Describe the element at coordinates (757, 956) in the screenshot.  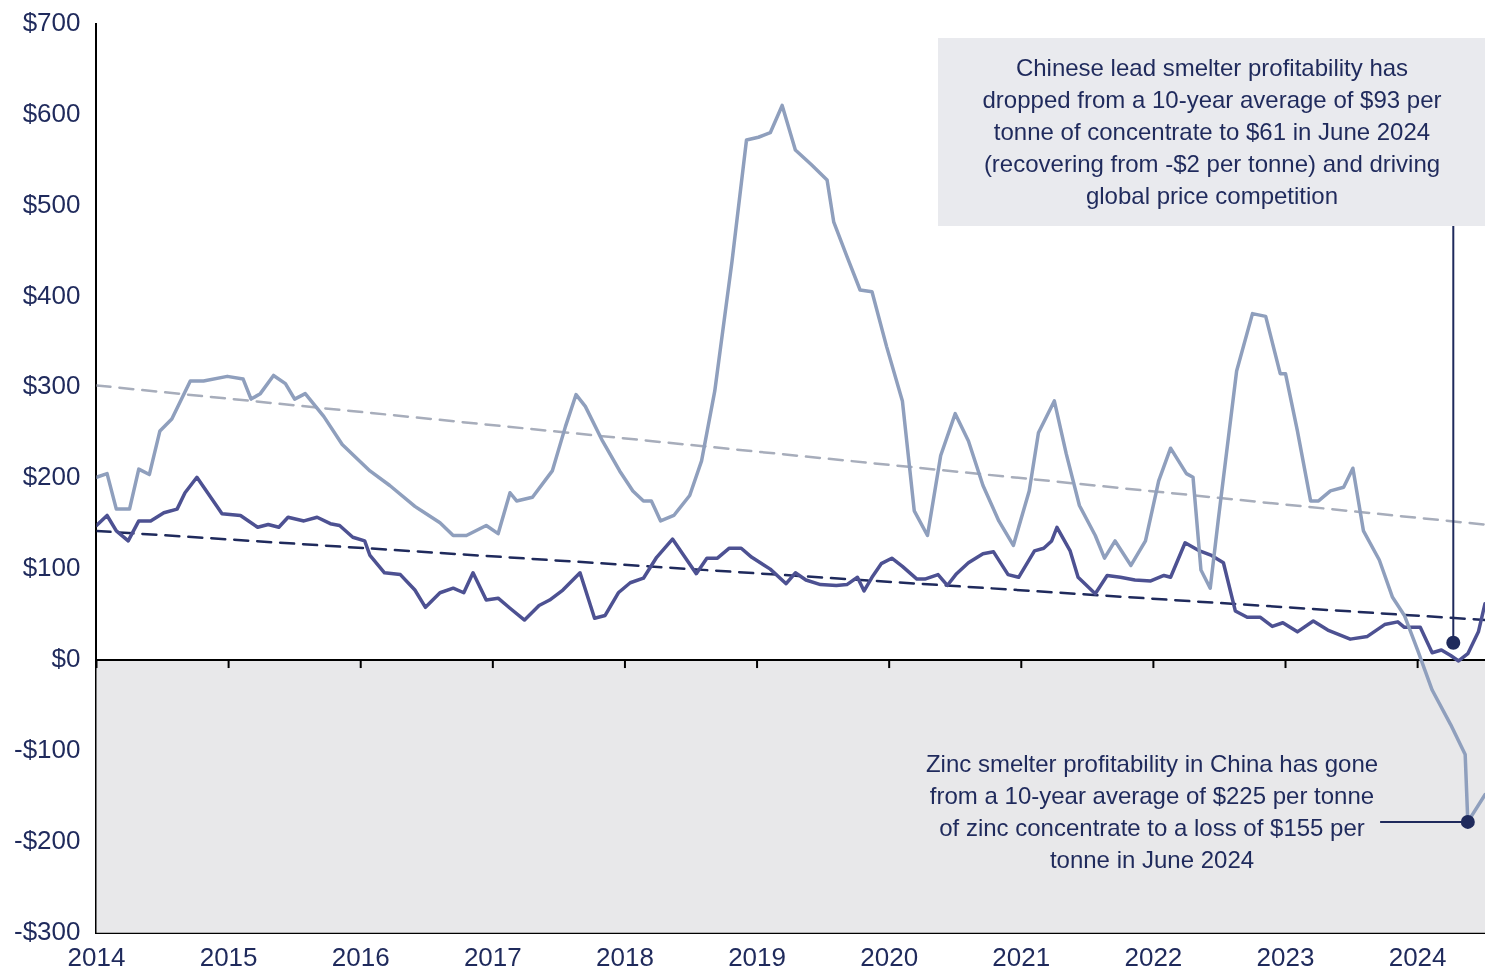
I see `x-tick-label: 2019` at that location.